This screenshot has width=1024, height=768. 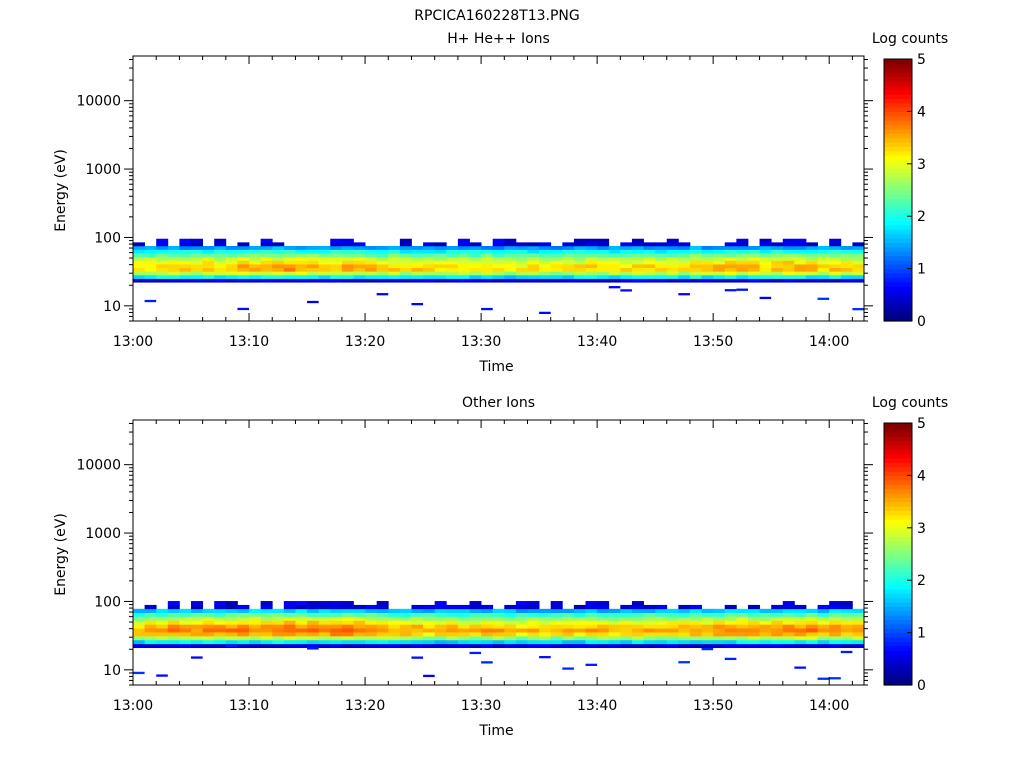 What do you see at coordinates (61, 190) in the screenshot?
I see `y-axis-label: Energy (eV)` at bounding box center [61, 190].